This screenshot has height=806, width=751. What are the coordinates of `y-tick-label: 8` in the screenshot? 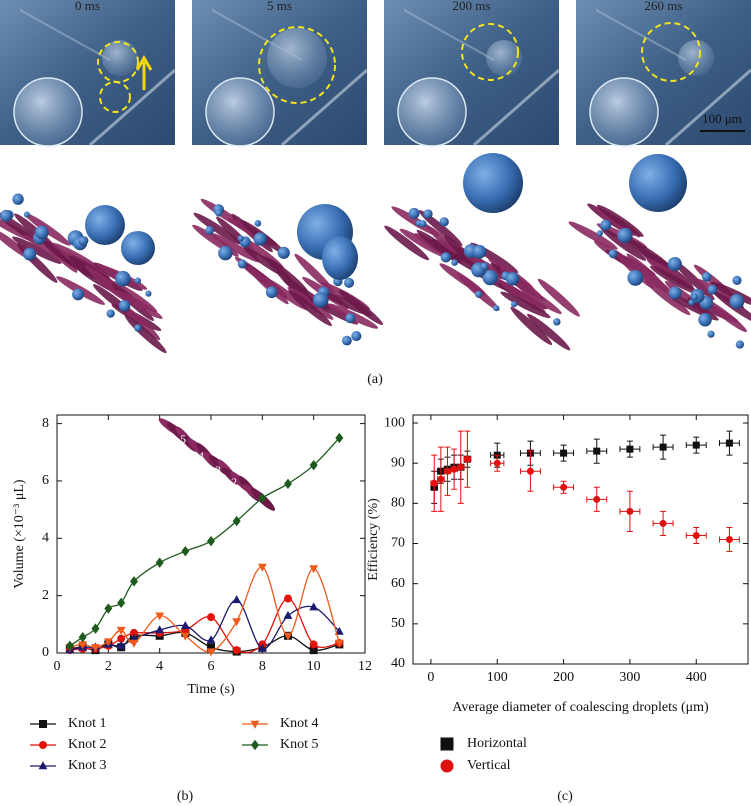 It's located at (45, 423).